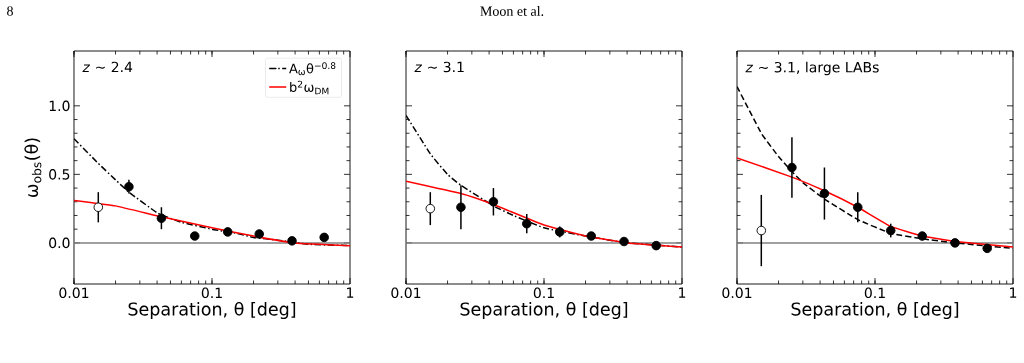  What do you see at coordinates (512, 11) in the screenshot?
I see `text: Moon et al.` at bounding box center [512, 11].